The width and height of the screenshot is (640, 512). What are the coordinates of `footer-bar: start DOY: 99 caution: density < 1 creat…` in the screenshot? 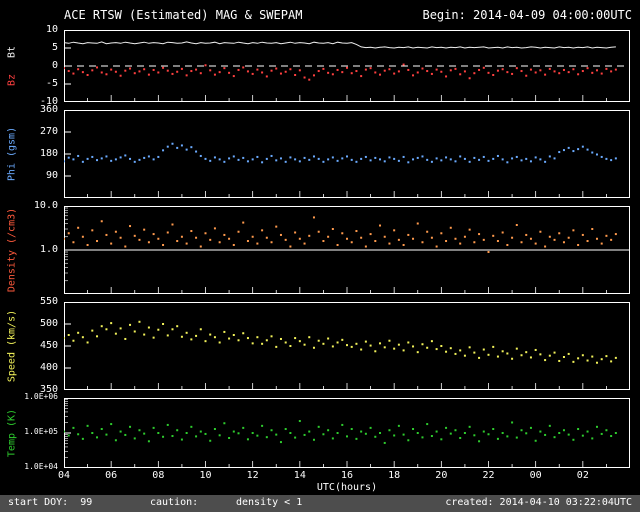 It's located at (320, 503).